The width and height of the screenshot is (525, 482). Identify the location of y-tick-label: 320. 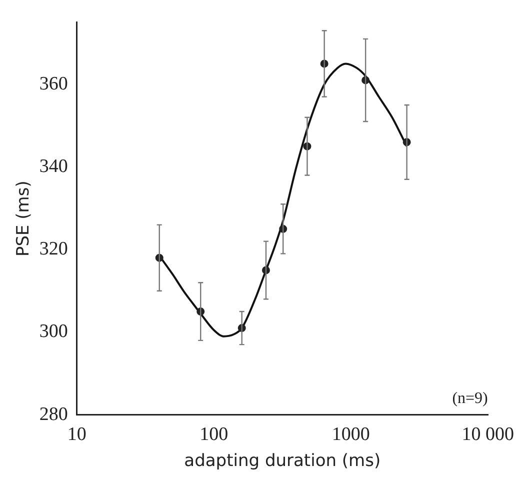
(53, 249).